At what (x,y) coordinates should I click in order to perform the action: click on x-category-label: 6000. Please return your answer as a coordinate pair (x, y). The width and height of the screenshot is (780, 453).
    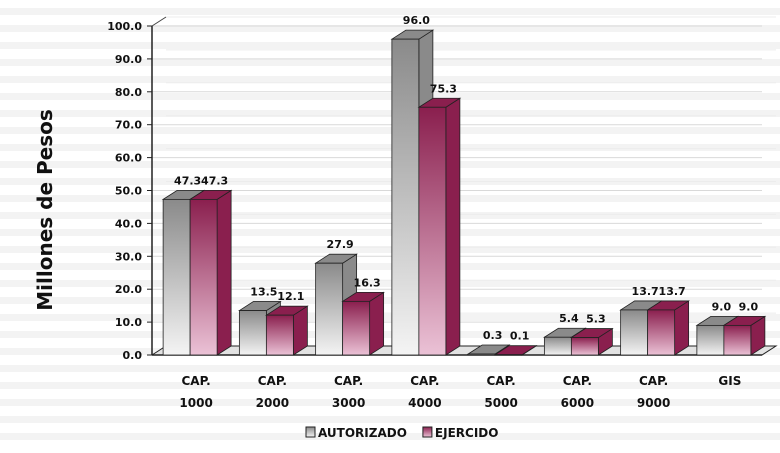
    Looking at the image, I should click on (577, 403).